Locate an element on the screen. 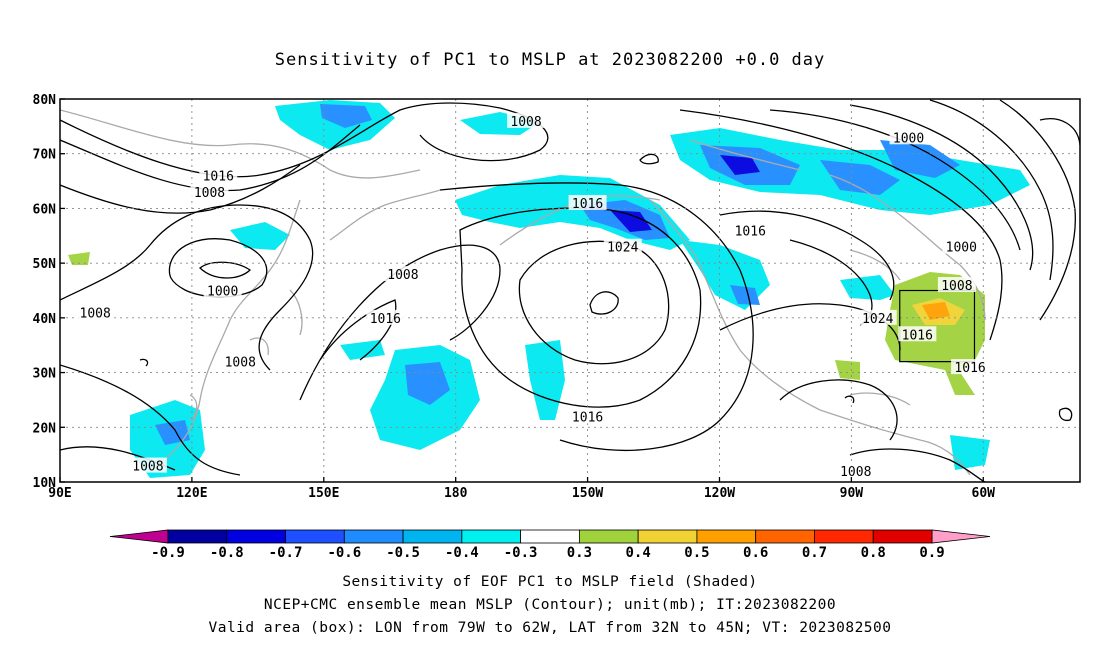 This screenshot has width=1100, height=650. lon-tick-label: 150W is located at coordinates (587, 493).